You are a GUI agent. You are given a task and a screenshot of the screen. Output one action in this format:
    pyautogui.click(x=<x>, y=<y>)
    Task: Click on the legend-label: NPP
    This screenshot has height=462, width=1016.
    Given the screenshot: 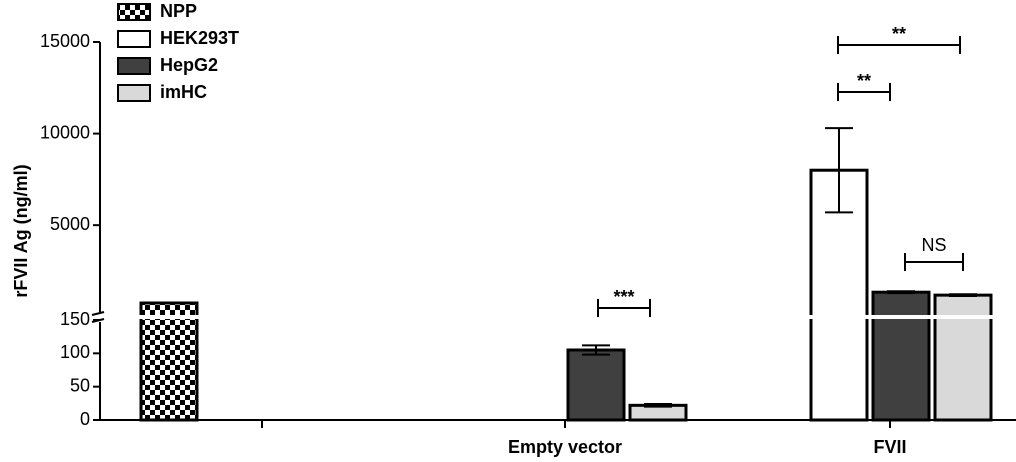 What is the action you would take?
    pyautogui.click(x=178, y=11)
    